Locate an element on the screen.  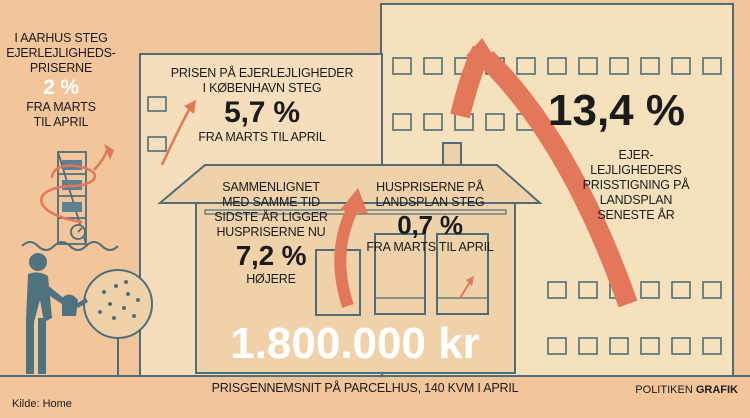
national-houses-value: 0,7 % is located at coordinates (430, 225).